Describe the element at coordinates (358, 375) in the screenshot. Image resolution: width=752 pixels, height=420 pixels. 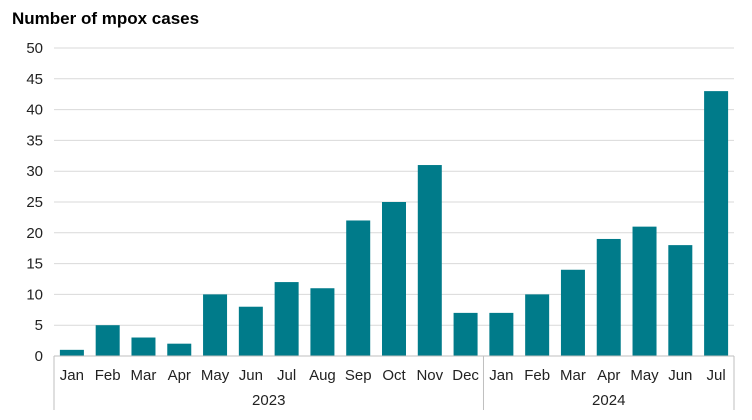
I see `x-tick-label: Sep` at that location.